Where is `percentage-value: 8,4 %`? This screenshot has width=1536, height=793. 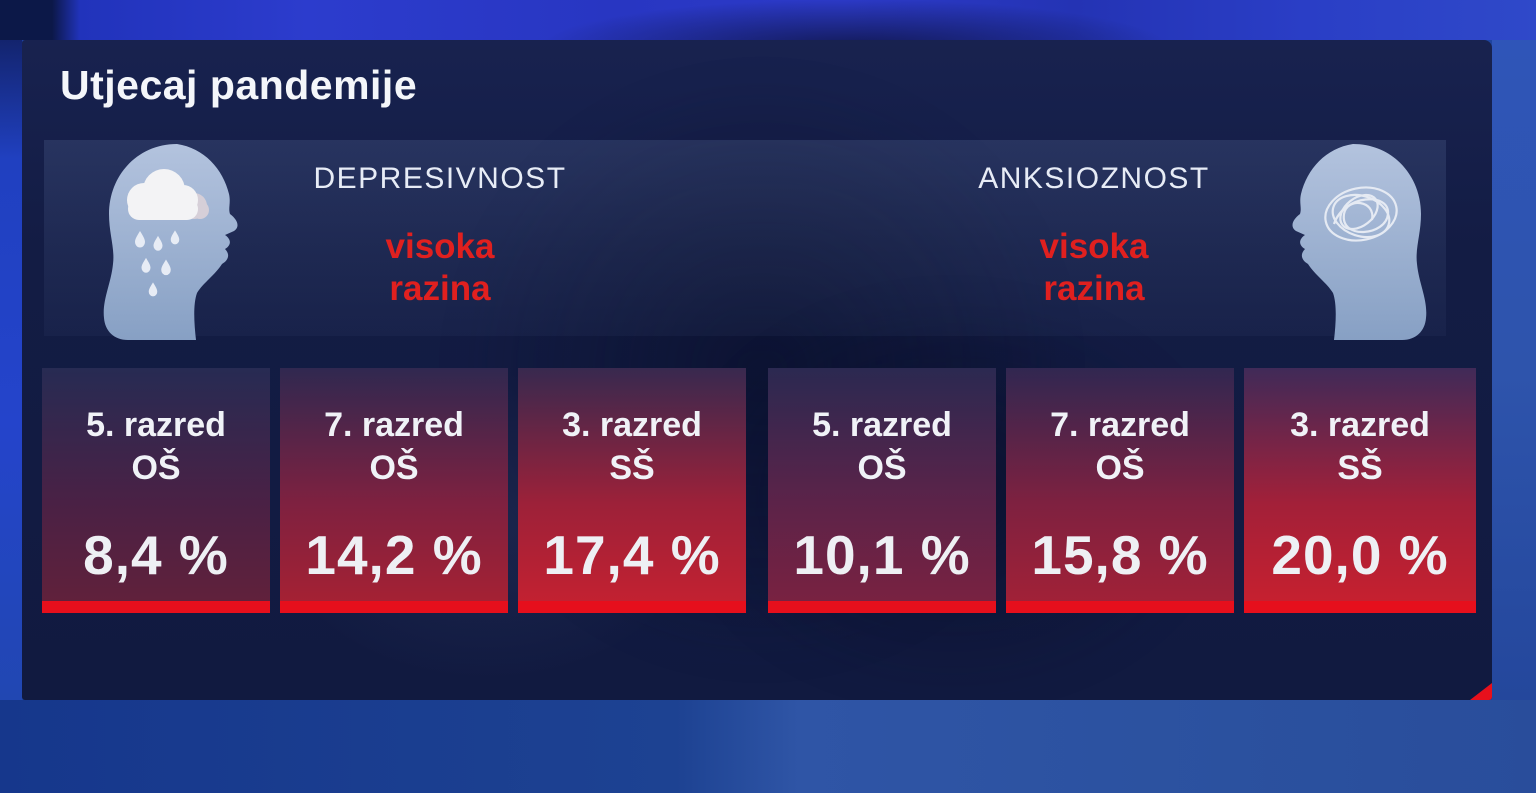
percentage-value: 8,4 % is located at coordinates (156, 555).